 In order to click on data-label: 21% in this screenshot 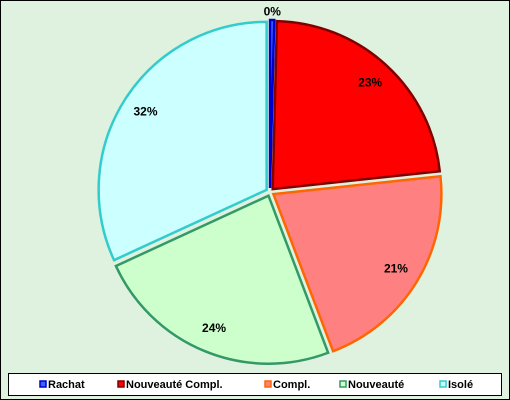, I will do `click(396, 269)`.